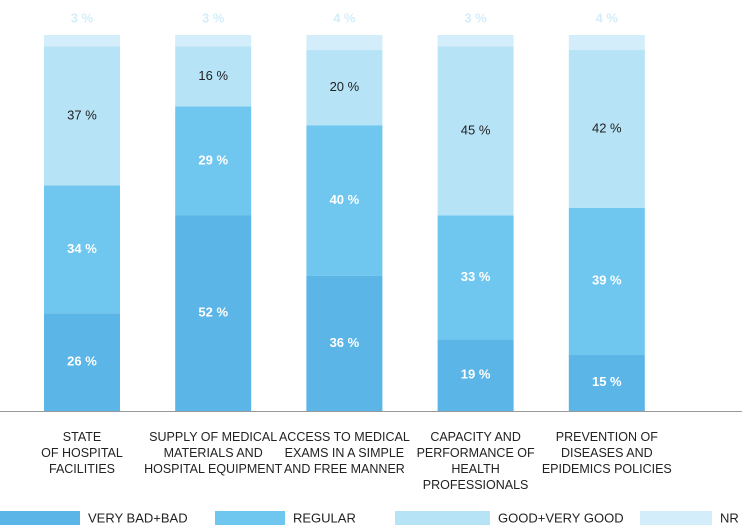 The image size is (755, 529). I want to click on value-label: 29 %, so click(213, 159).